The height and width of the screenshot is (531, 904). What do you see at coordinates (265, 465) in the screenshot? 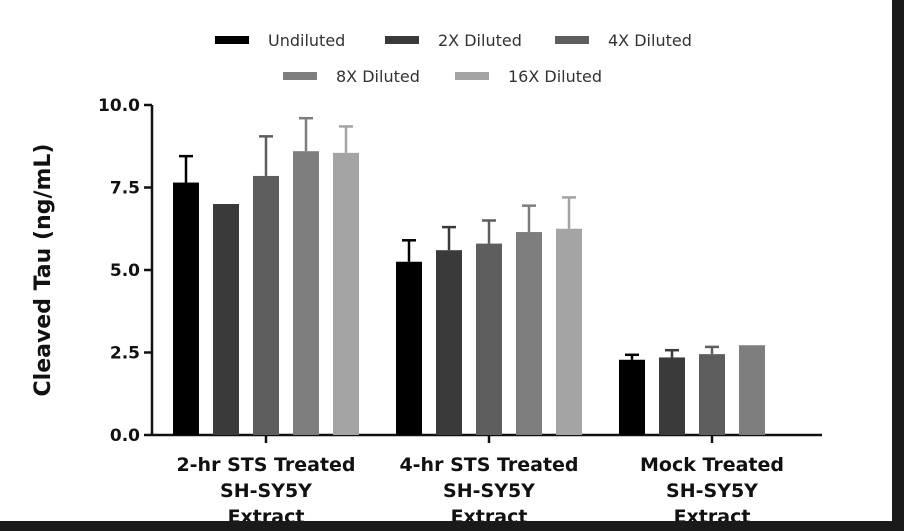
I see `x-category-label: 2-hr STS Treated` at bounding box center [265, 465].